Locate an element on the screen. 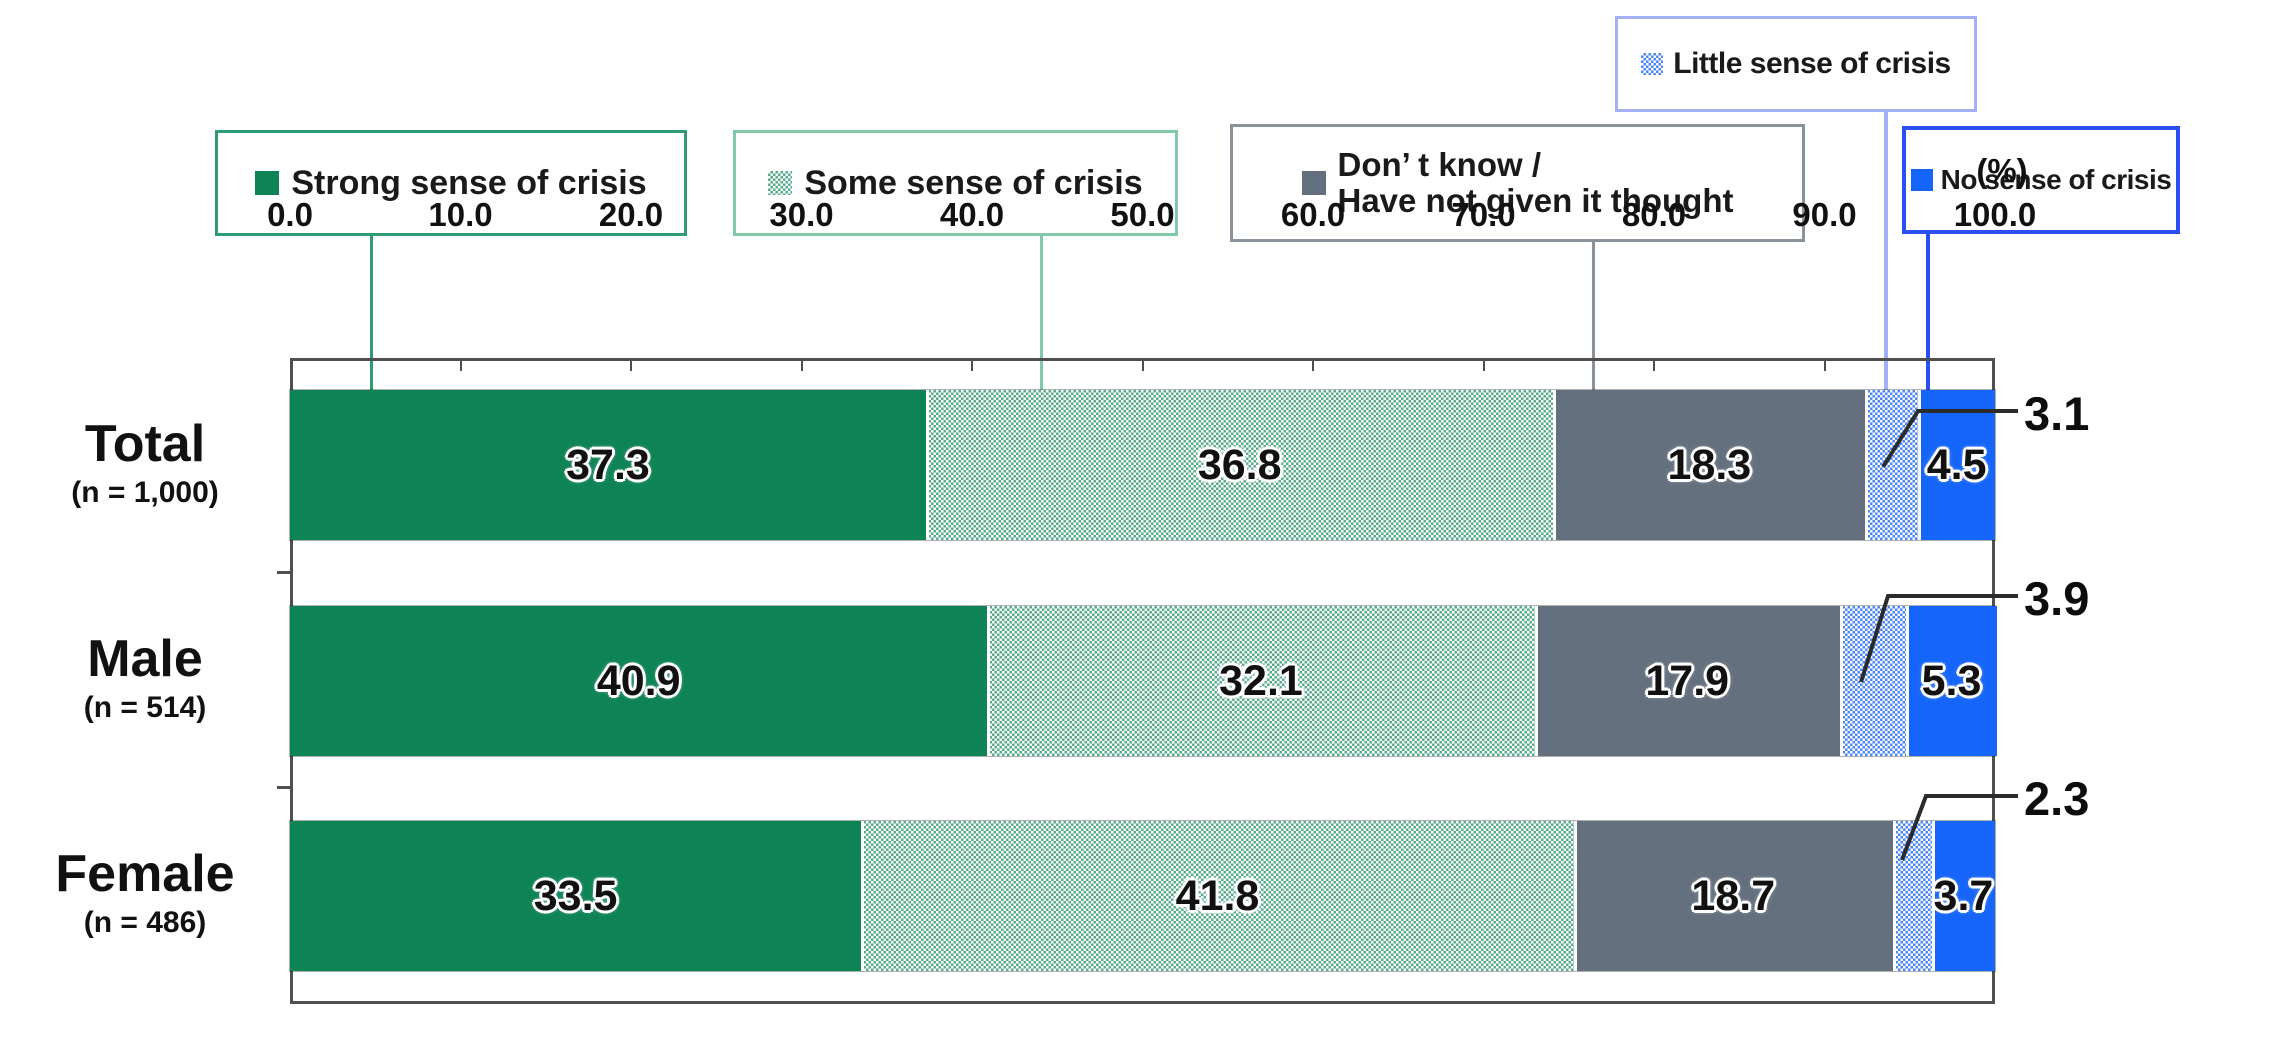  segment-male-little-sense-of-crisis is located at coordinates (1873, 681).